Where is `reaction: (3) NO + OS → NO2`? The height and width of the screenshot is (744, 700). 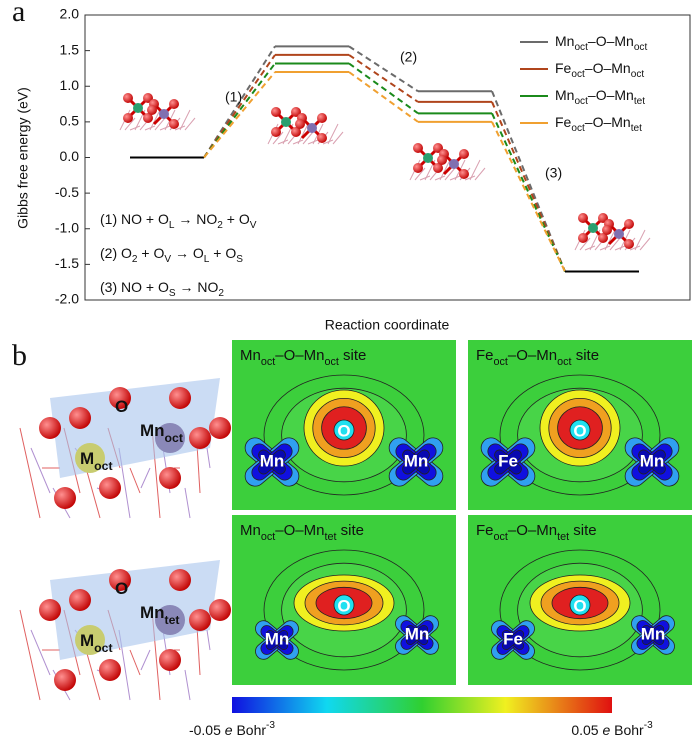
reaction: (3) NO + OS → NO2 is located at coordinates (162, 289).